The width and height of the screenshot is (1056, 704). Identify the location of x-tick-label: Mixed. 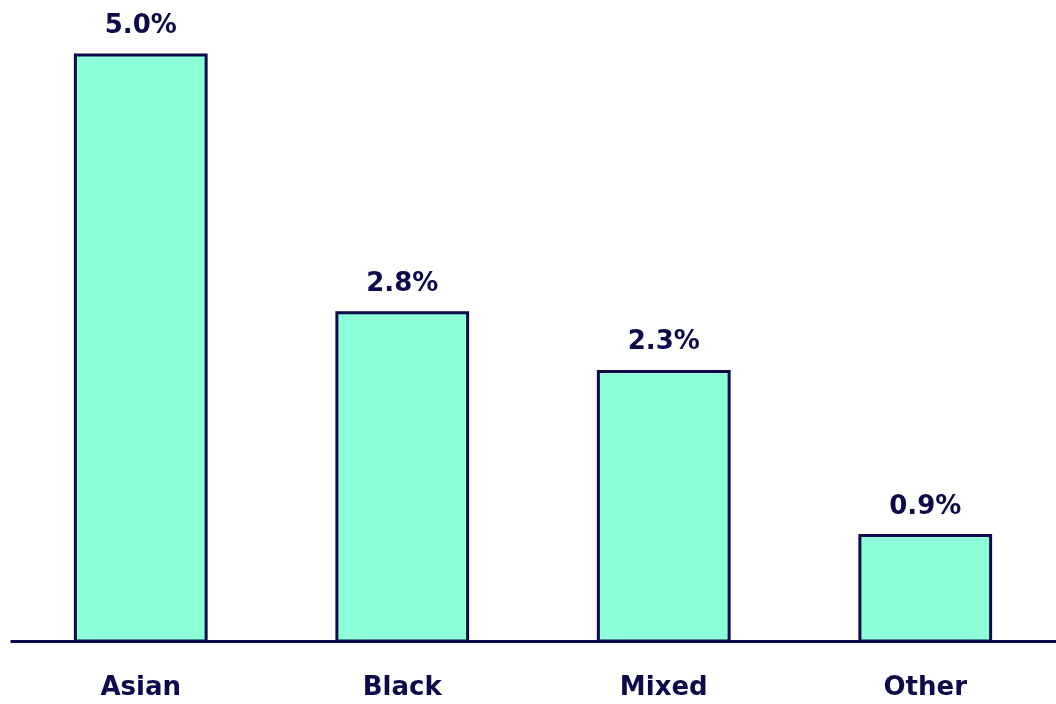
(663, 685).